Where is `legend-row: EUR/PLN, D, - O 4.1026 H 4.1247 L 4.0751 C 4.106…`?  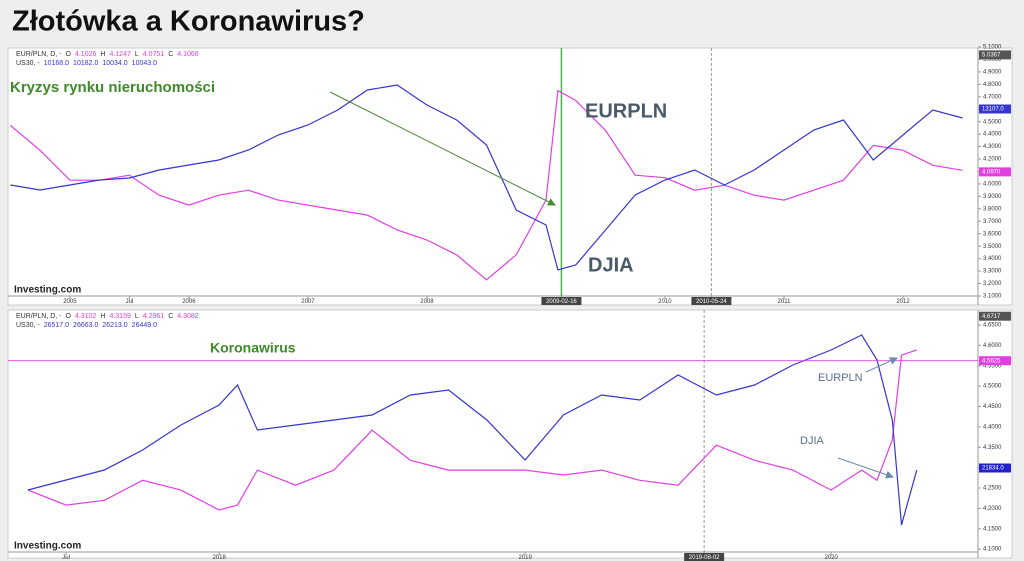 legend-row: EUR/PLN, D, - O 4.1026 H 4.1247 L 4.0751 C 4.106… is located at coordinates (107, 54).